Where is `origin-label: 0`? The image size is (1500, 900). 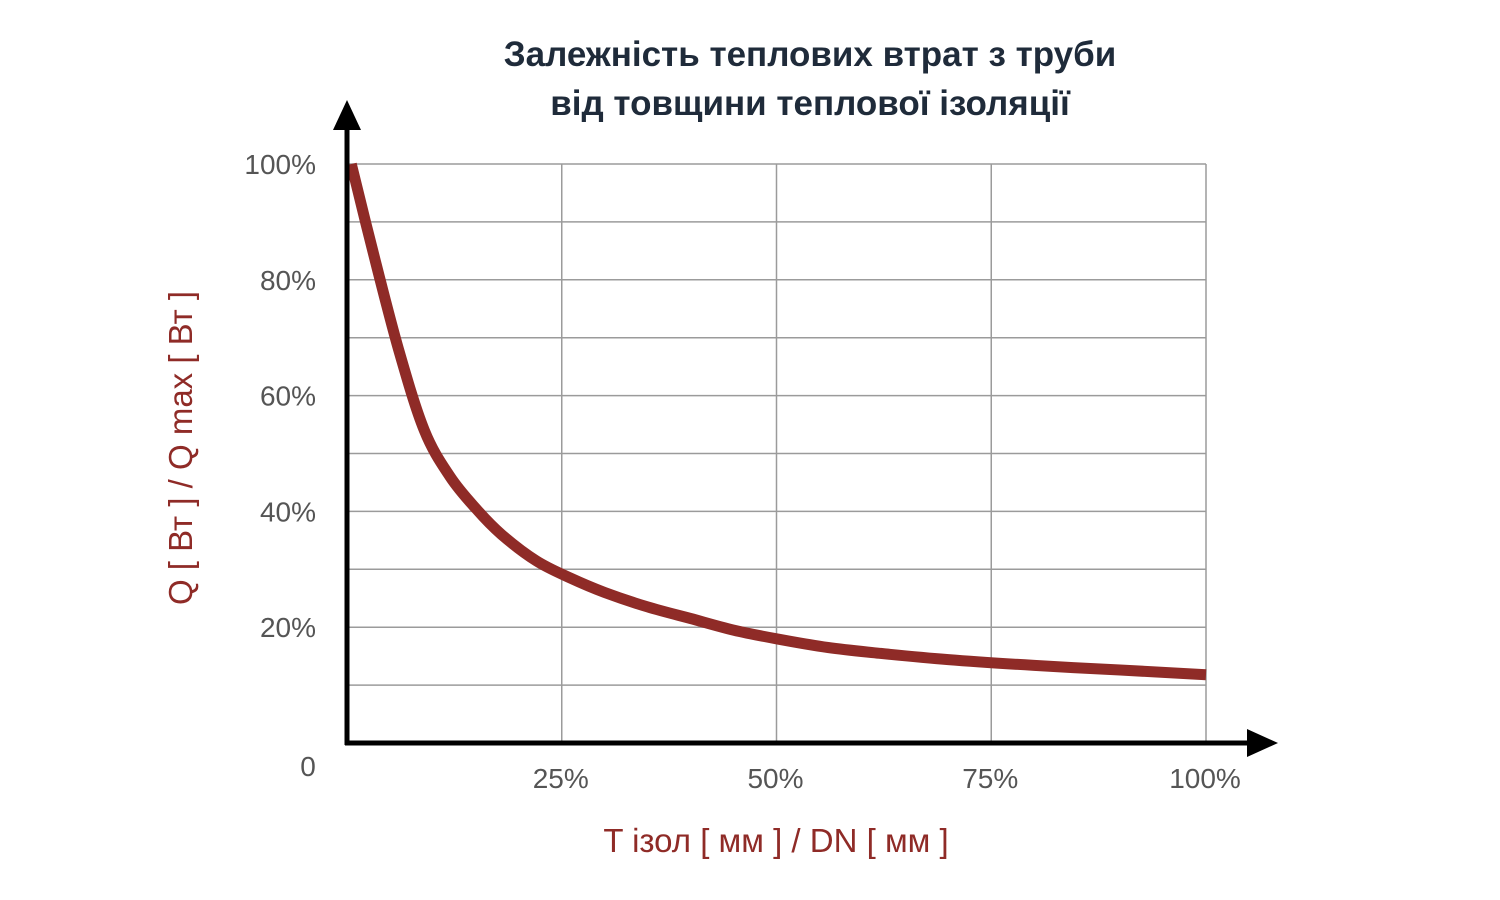 origin-label: 0 is located at coordinates (308, 766).